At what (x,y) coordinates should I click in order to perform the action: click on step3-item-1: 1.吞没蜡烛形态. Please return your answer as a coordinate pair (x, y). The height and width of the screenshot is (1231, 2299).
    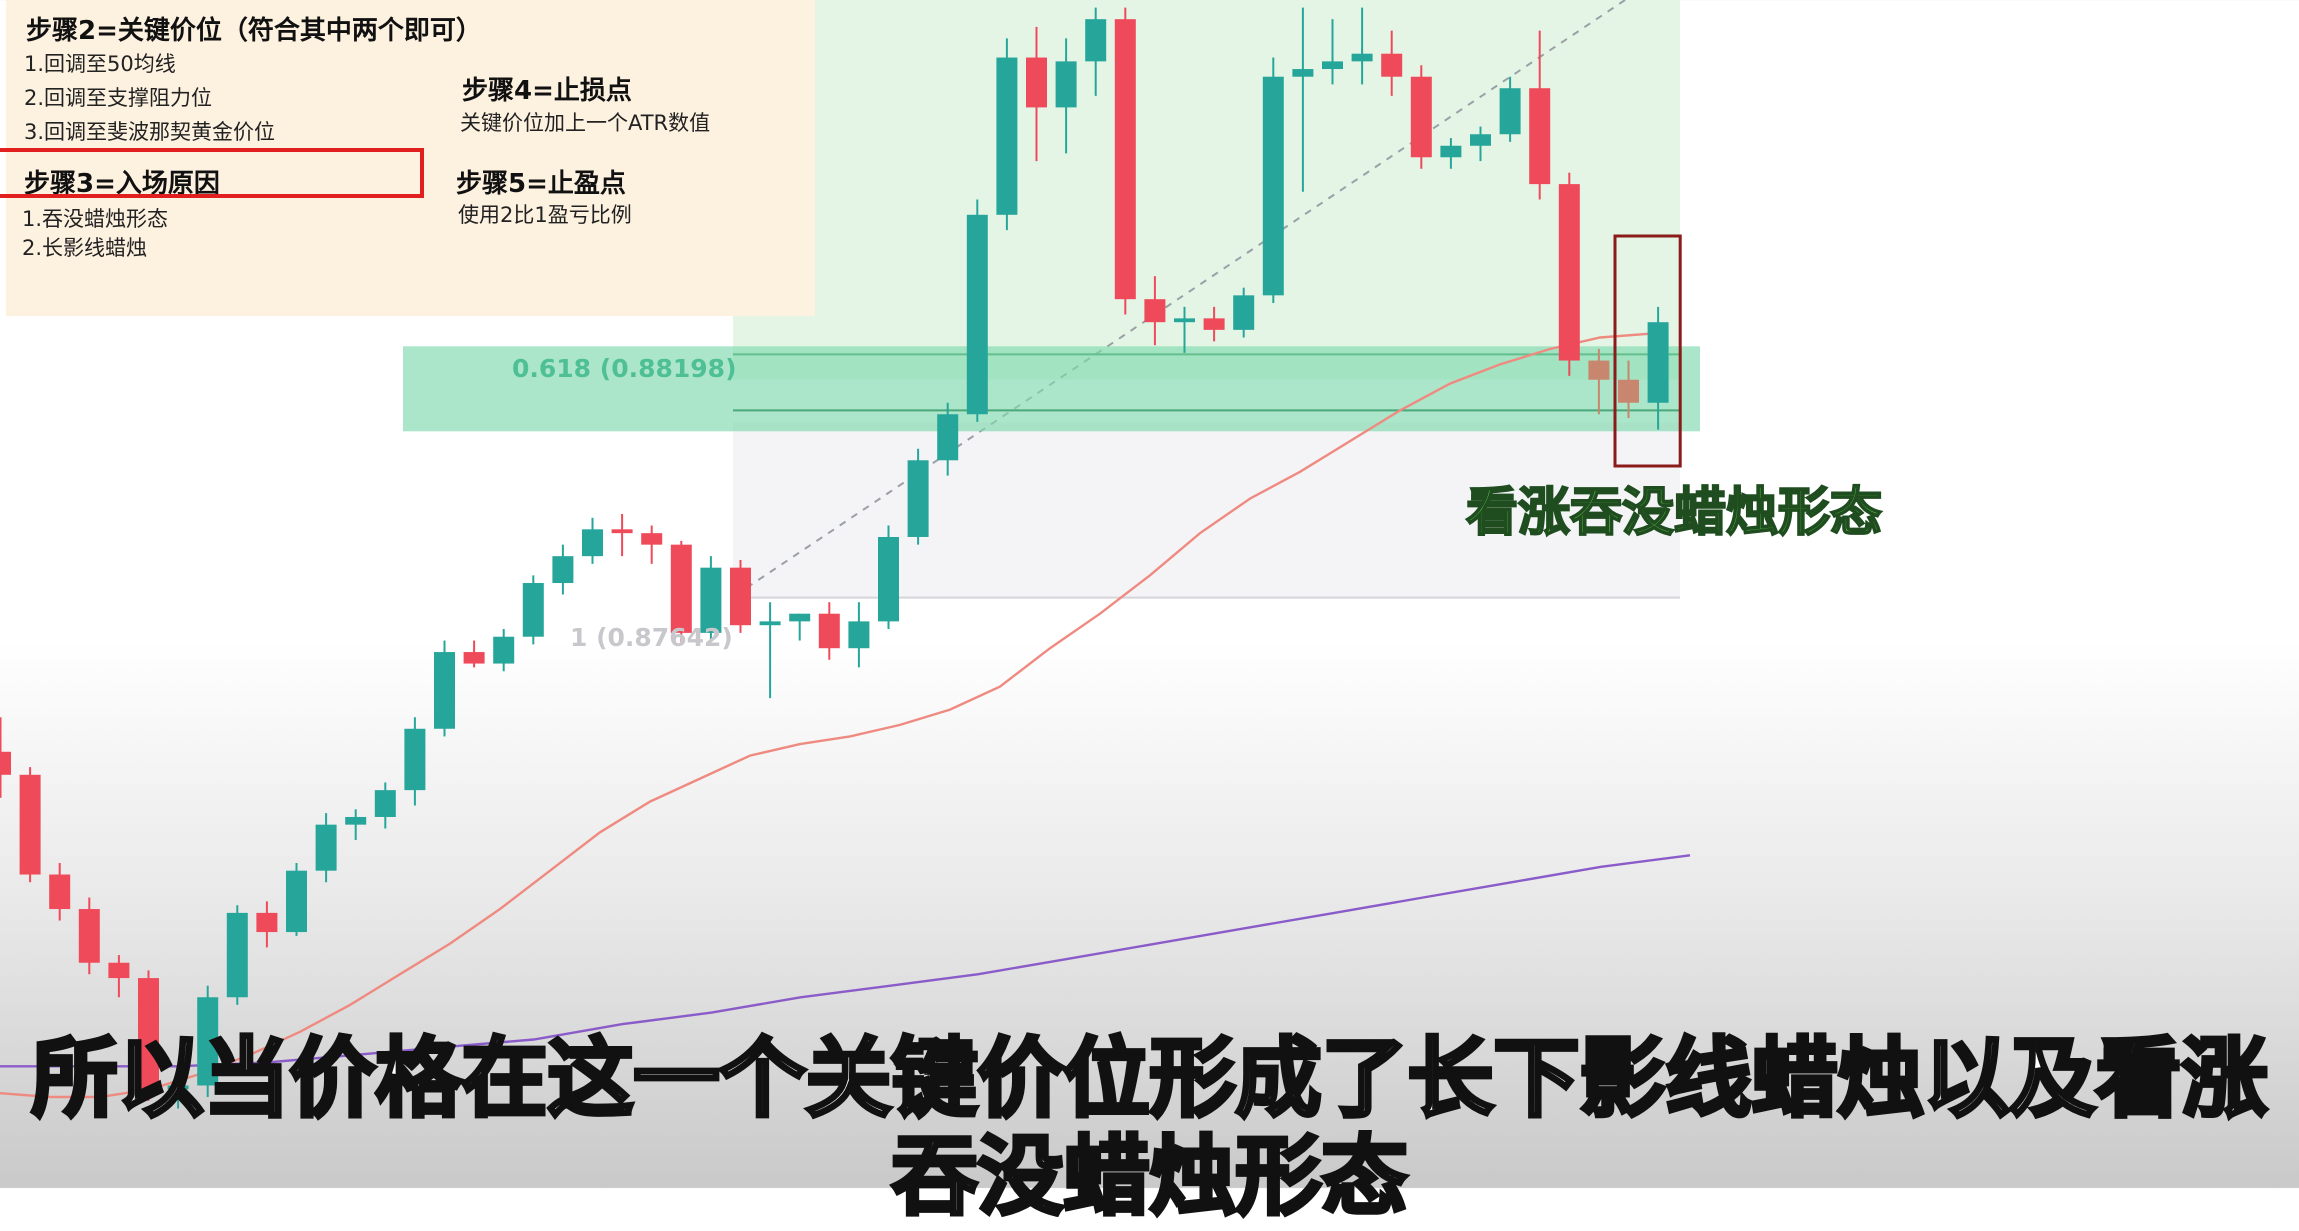
    Looking at the image, I should click on (95, 219).